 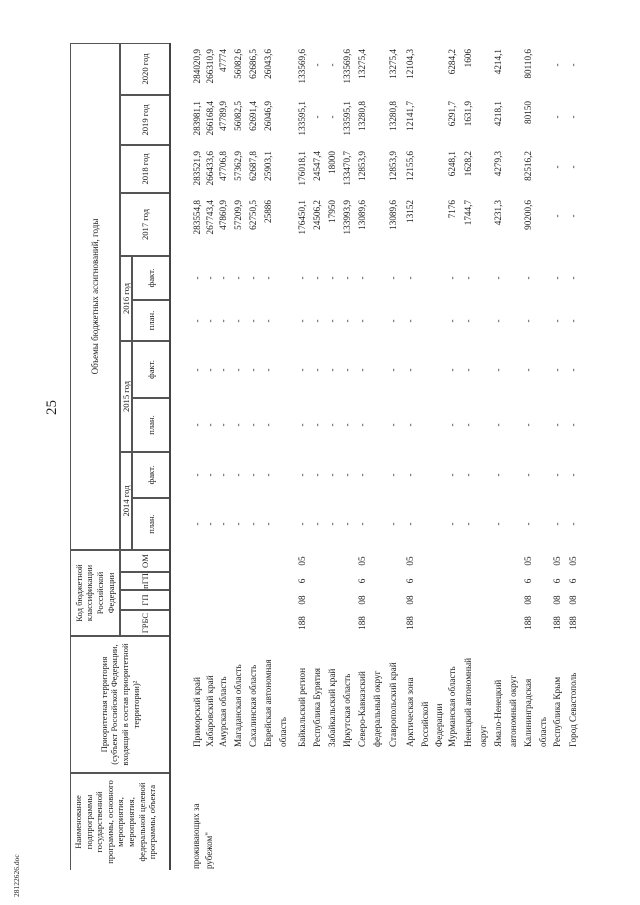 What do you see at coordinates (268, 64) in the screenshot?
I see `year-value-2020: 26043,6` at bounding box center [268, 64].